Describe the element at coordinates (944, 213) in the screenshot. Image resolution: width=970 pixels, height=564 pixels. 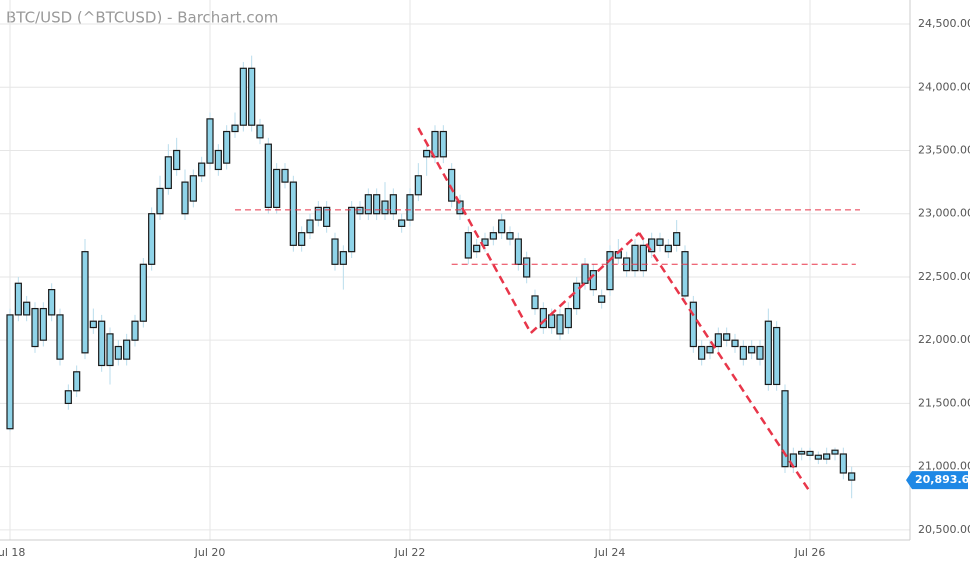
I see `y-tick-label: 23,000.00` at that location.